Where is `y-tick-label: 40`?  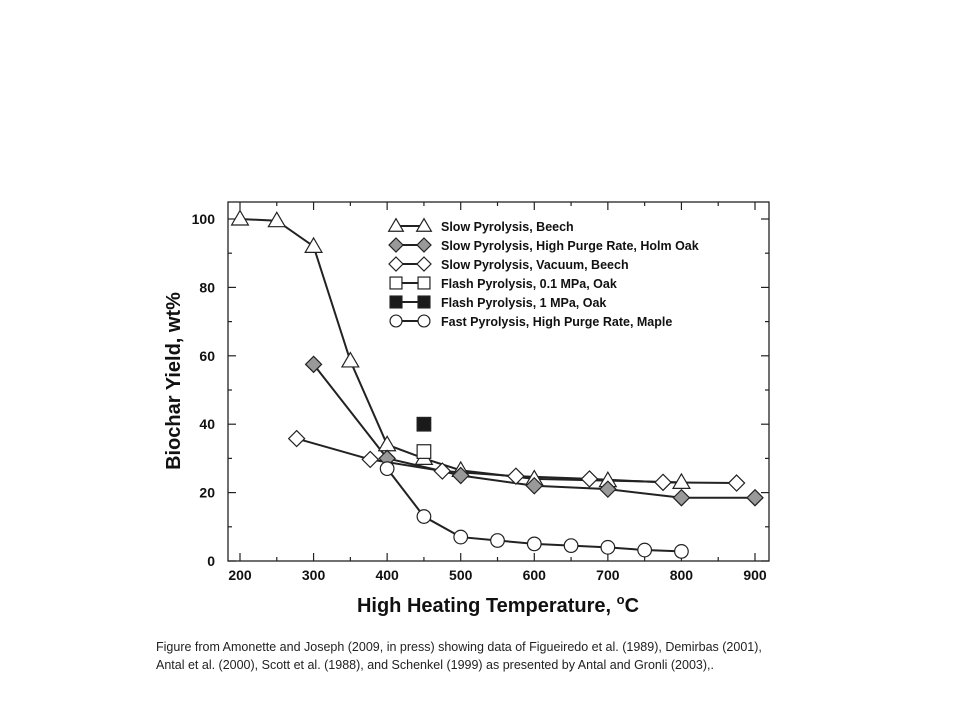 y-tick-label: 40 is located at coordinates (207, 424).